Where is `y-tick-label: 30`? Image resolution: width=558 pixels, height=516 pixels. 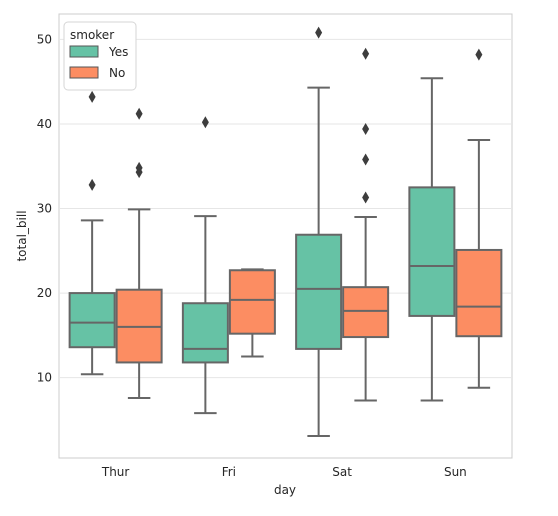 y-tick-label: 30 is located at coordinates (44, 209).